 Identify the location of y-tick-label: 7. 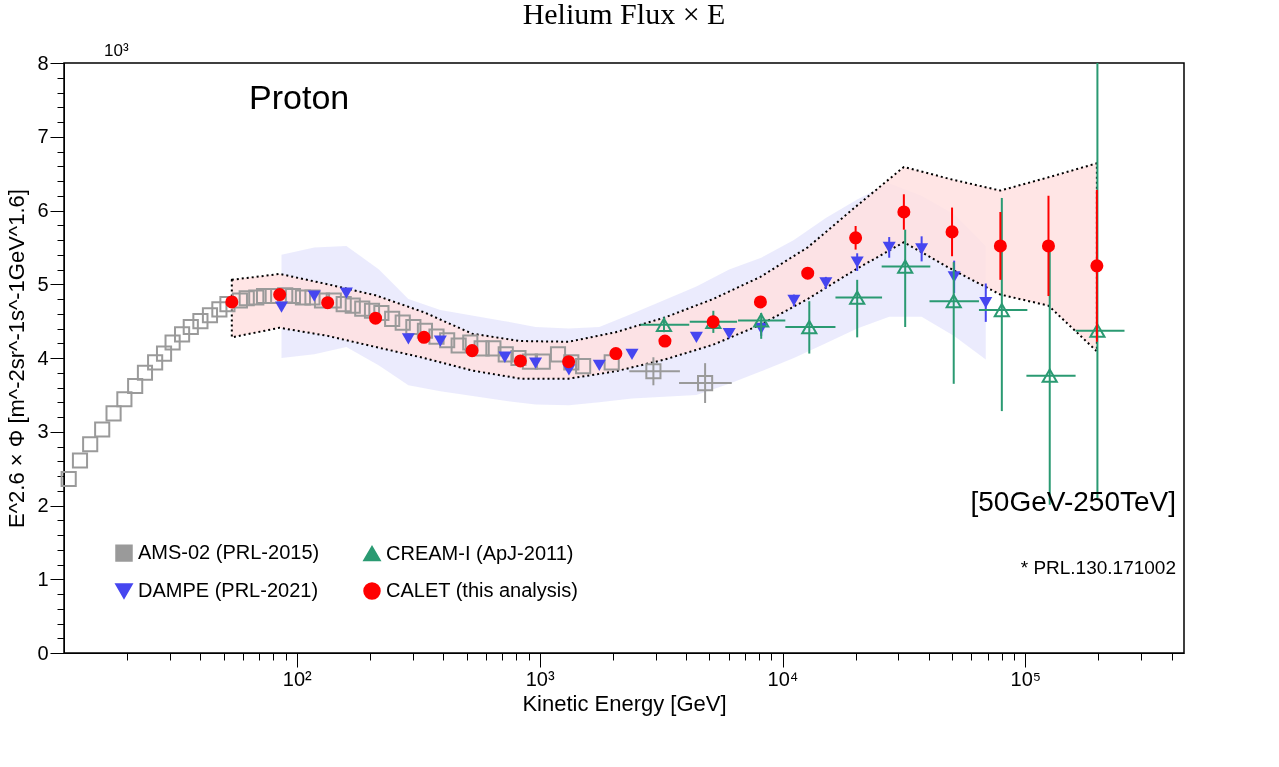
(43, 136).